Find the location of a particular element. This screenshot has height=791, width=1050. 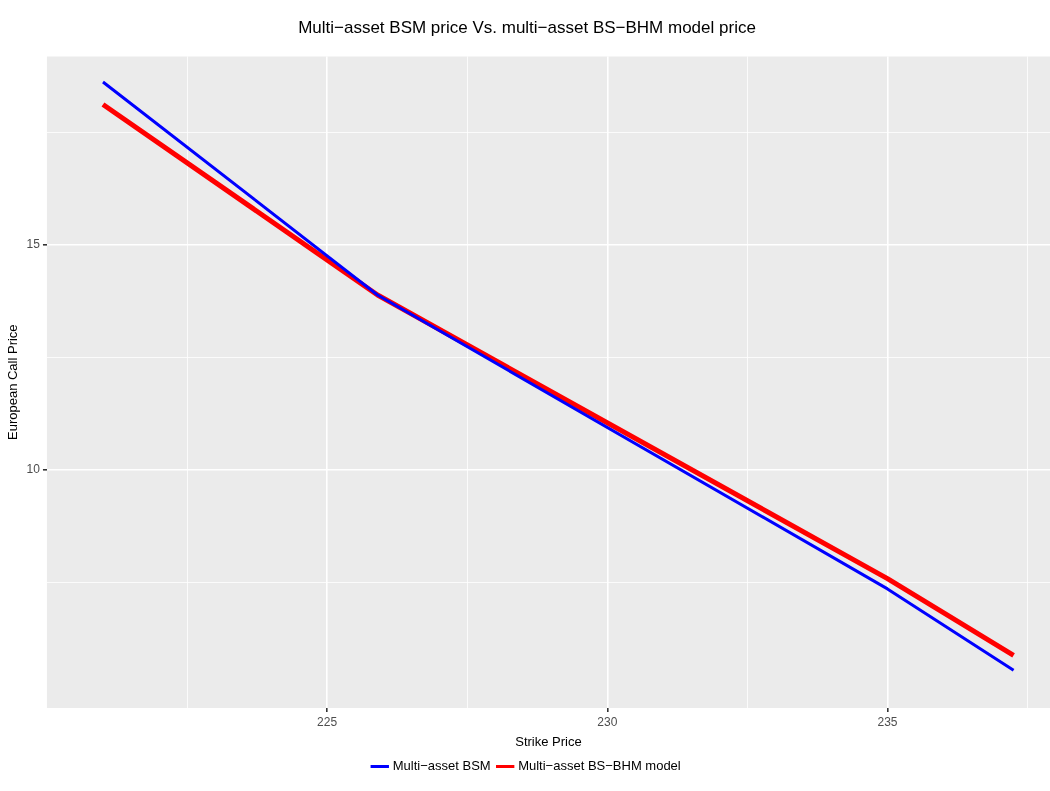

x-tick-label: 235 is located at coordinates (887, 721).